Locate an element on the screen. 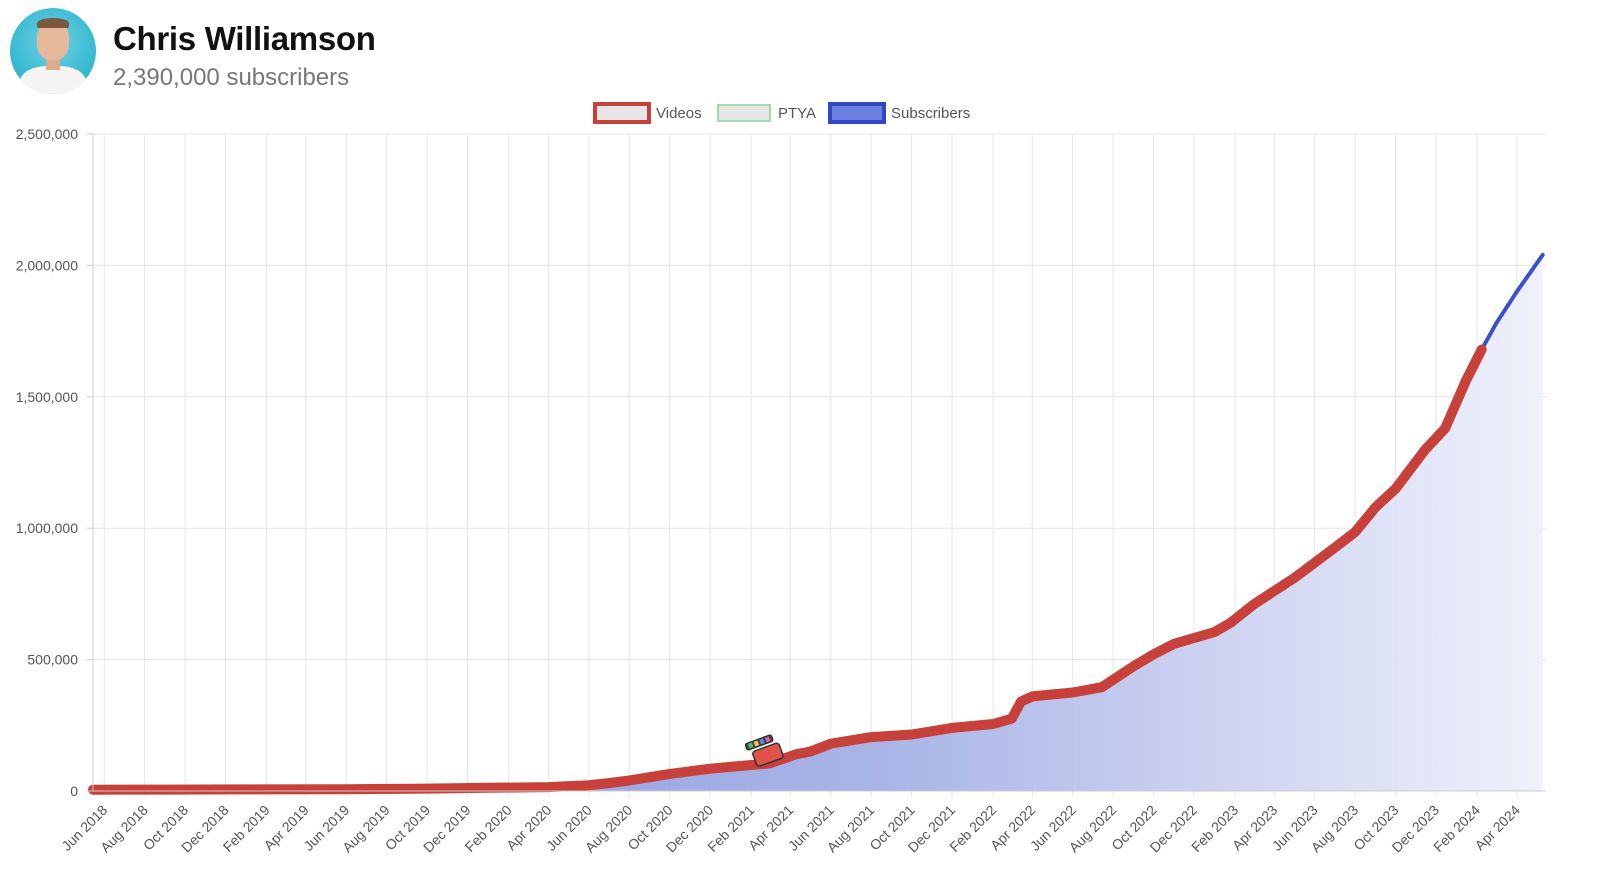  legend-item-videos: Videos is located at coordinates (647, 113).